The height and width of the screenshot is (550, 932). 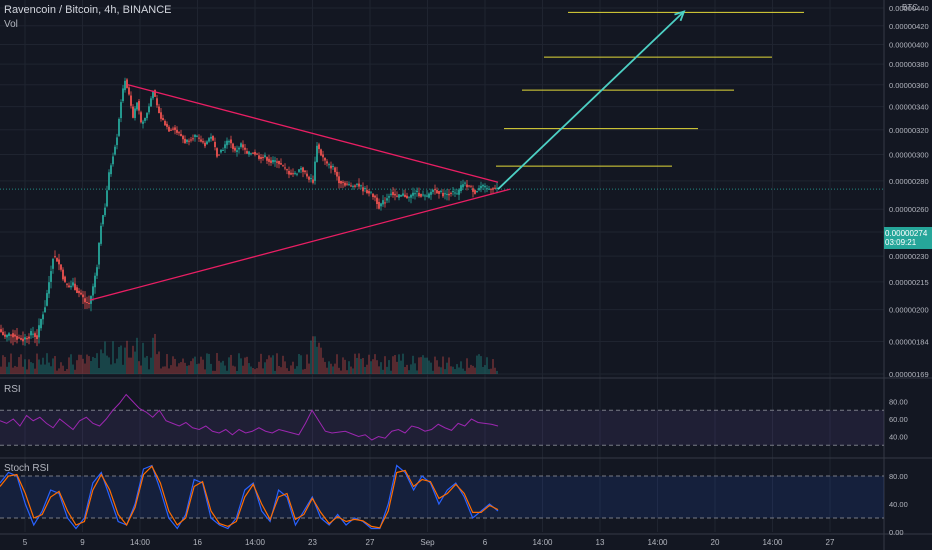 What do you see at coordinates (909, 130) in the screenshot?
I see `price-tick-label: 0.00000320` at bounding box center [909, 130].